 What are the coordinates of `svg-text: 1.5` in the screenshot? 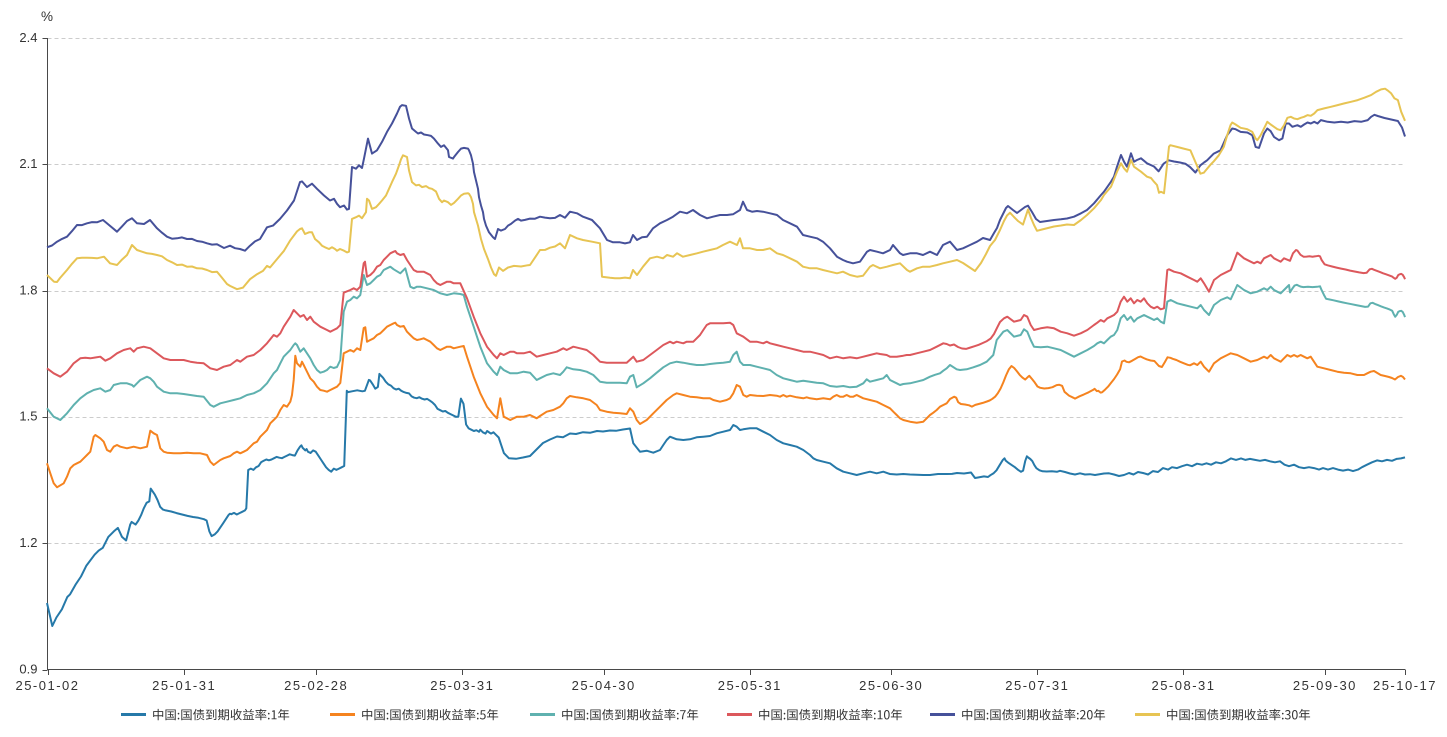 It's located at (28, 416).